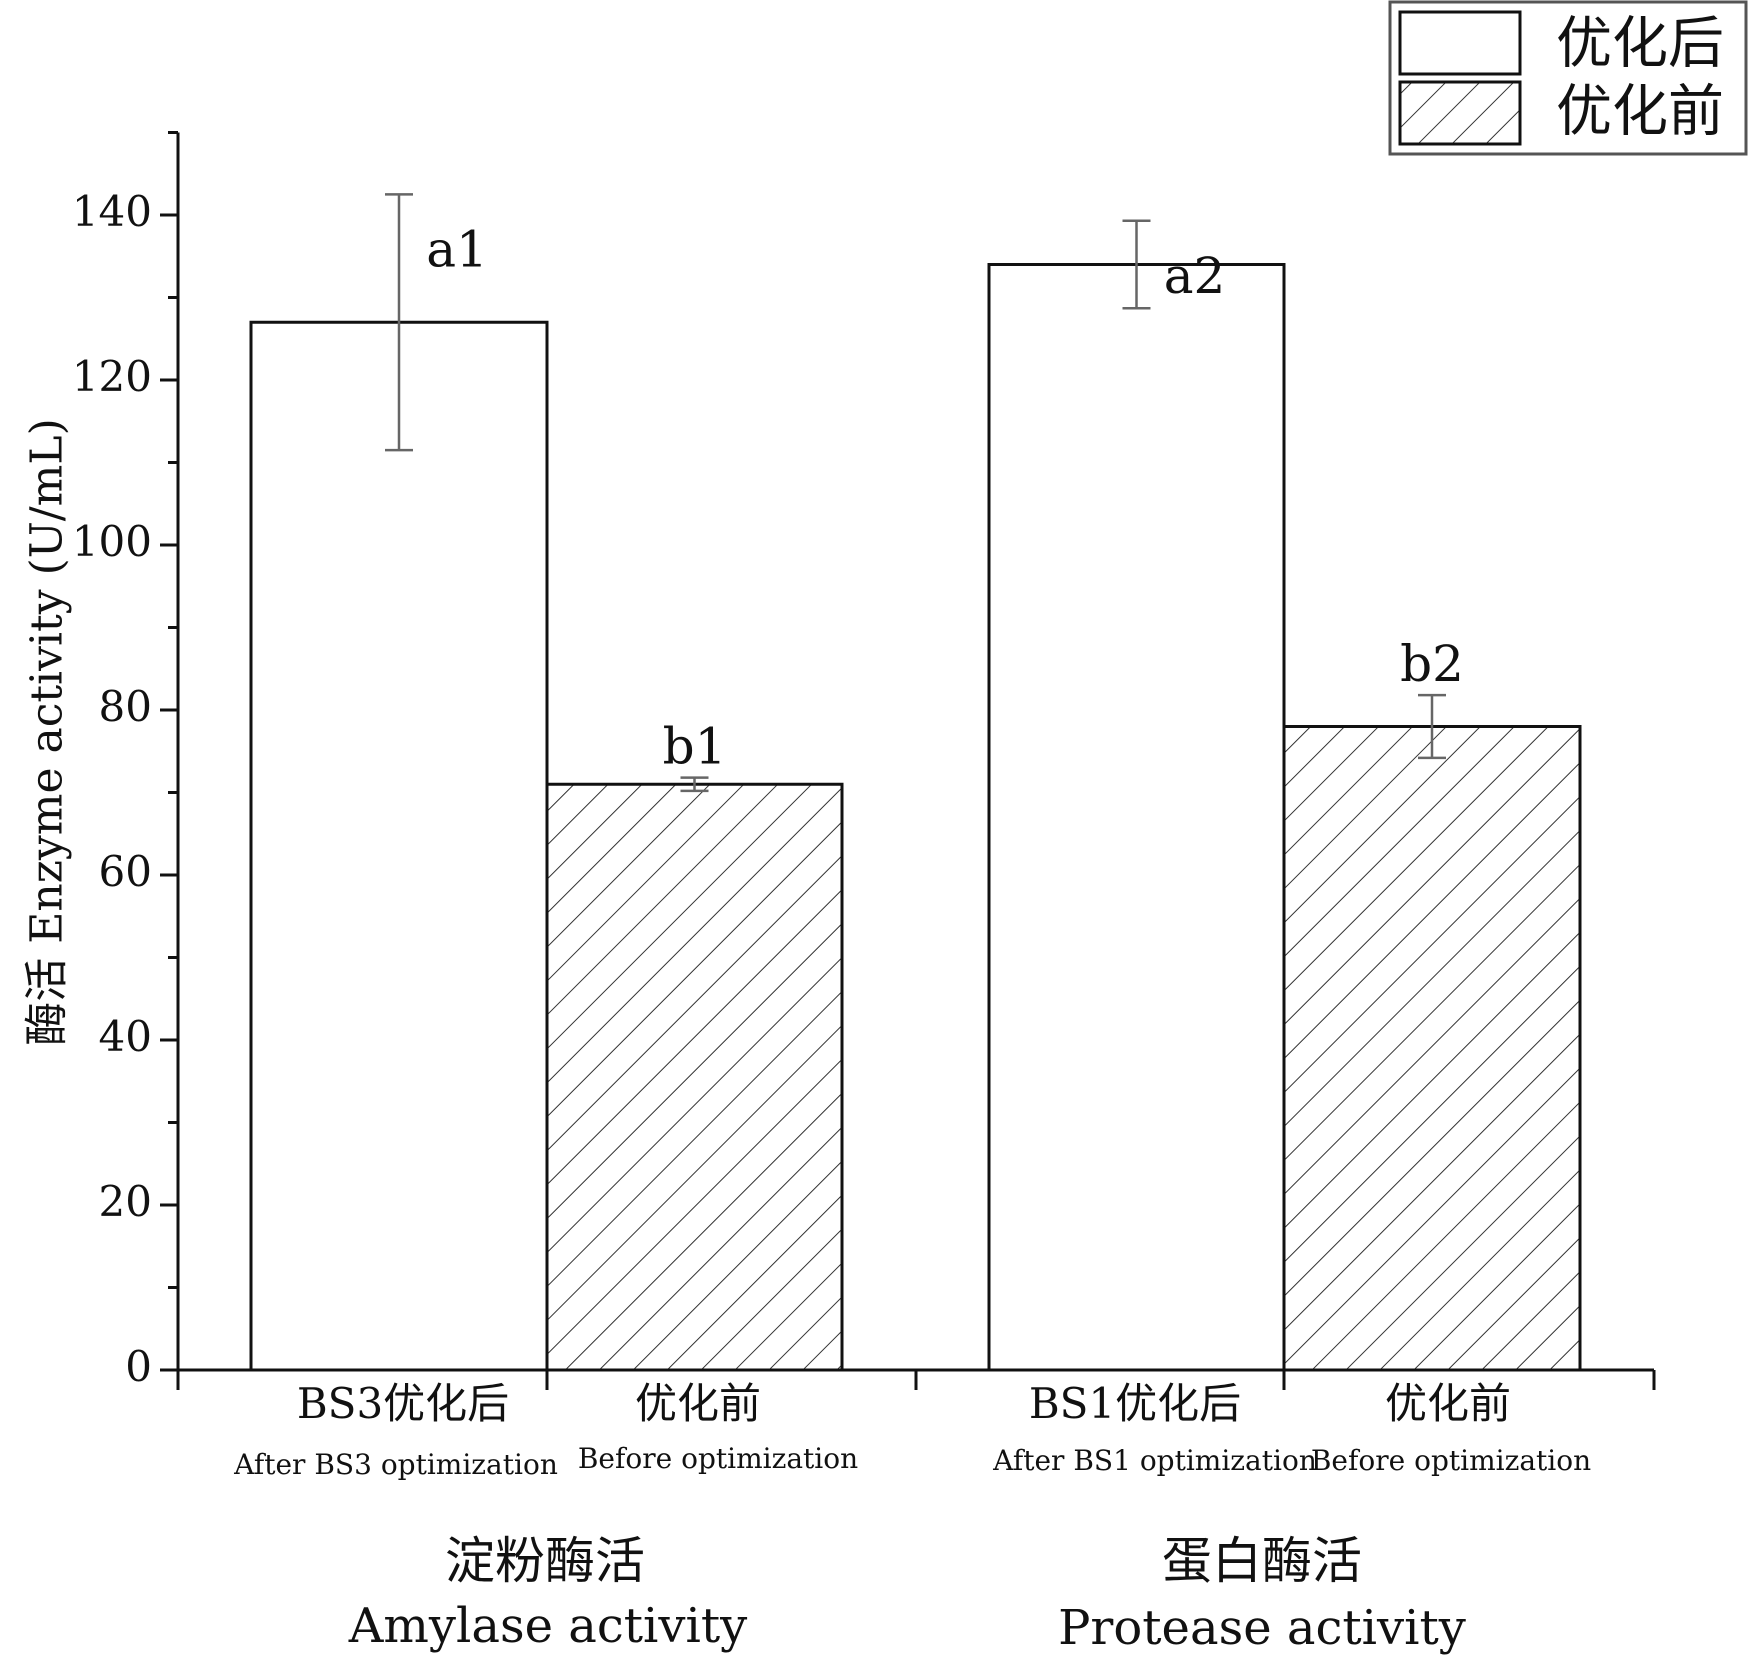  I want to click on y-tick-label: 20, so click(125, 1201).